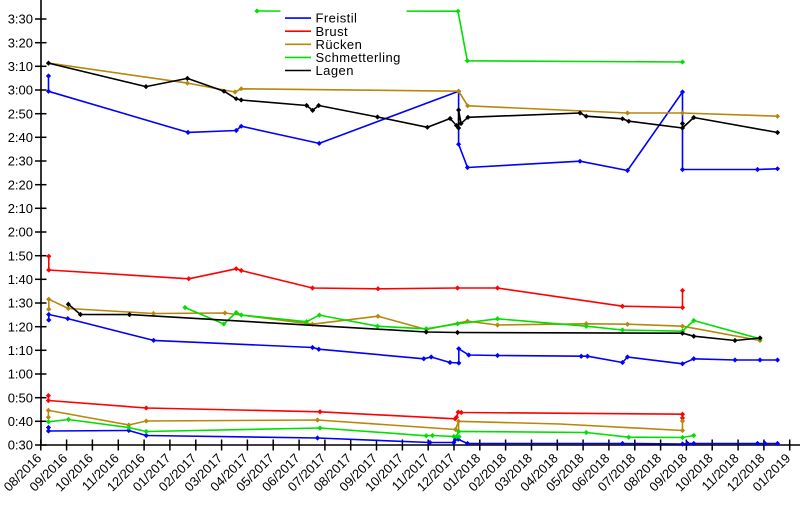  I want to click on svg-text: 1:40, so click(20, 279).